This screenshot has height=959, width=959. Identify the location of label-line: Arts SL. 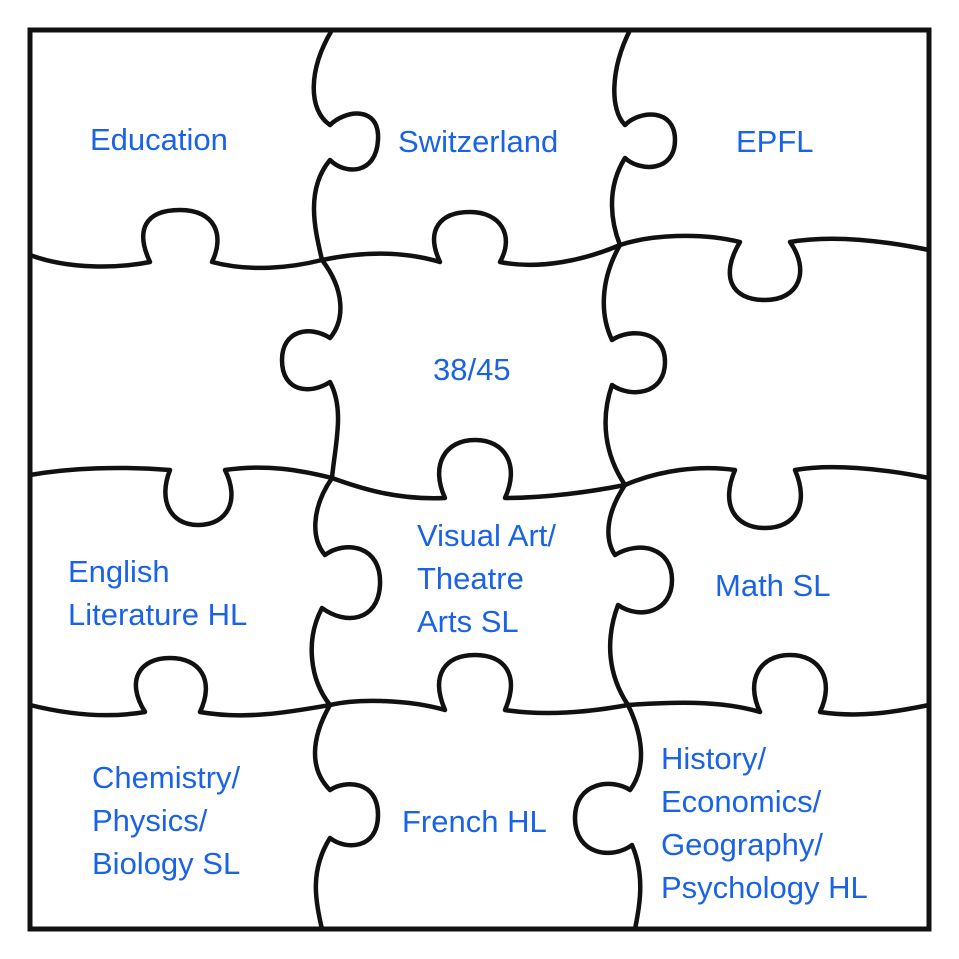
(468, 621).